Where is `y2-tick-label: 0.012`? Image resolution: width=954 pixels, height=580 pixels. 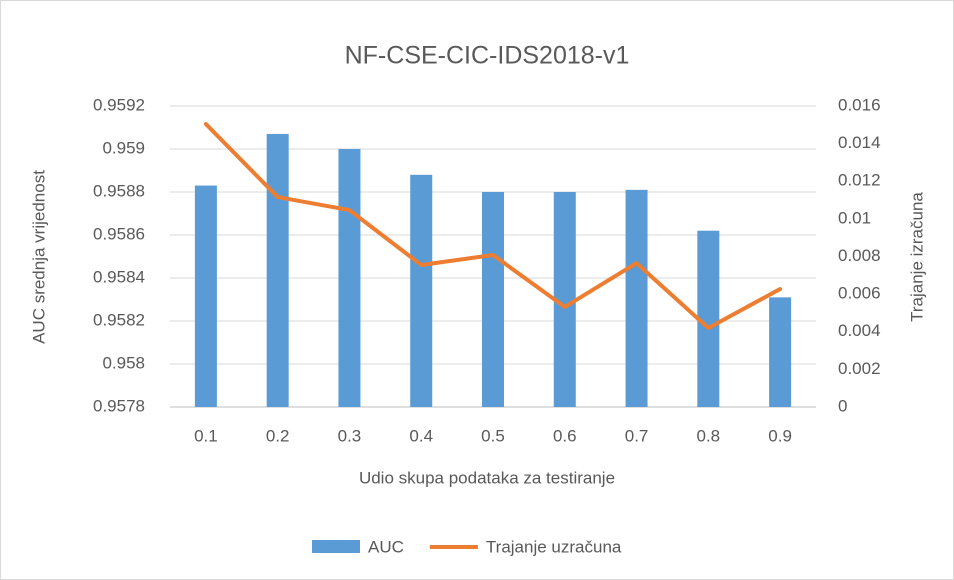 y2-tick-label: 0.012 is located at coordinates (859, 180).